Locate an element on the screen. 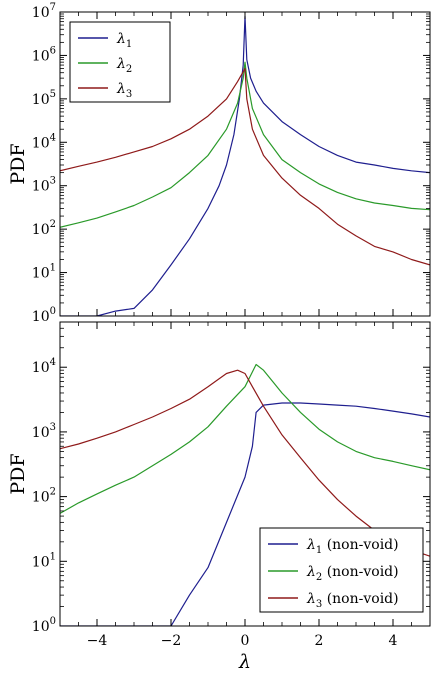 This screenshot has width=436, height=678. legend-label-lambda3: λ3 is located at coordinates (124, 90).